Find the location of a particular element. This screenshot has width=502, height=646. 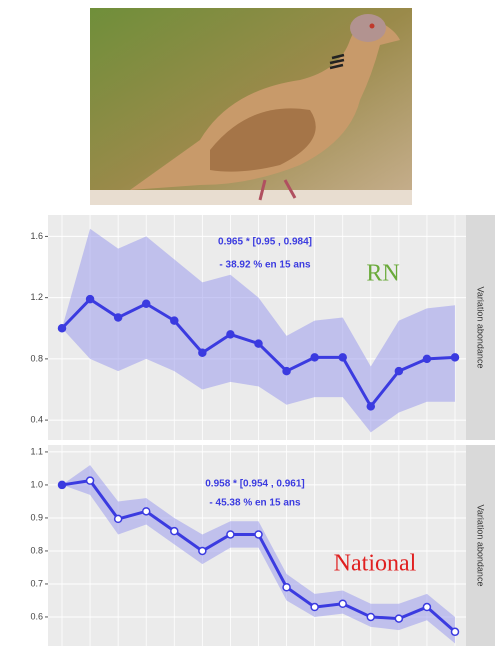

annotation: 0.965 * [0.95 , 0.984] is located at coordinates (265, 242).